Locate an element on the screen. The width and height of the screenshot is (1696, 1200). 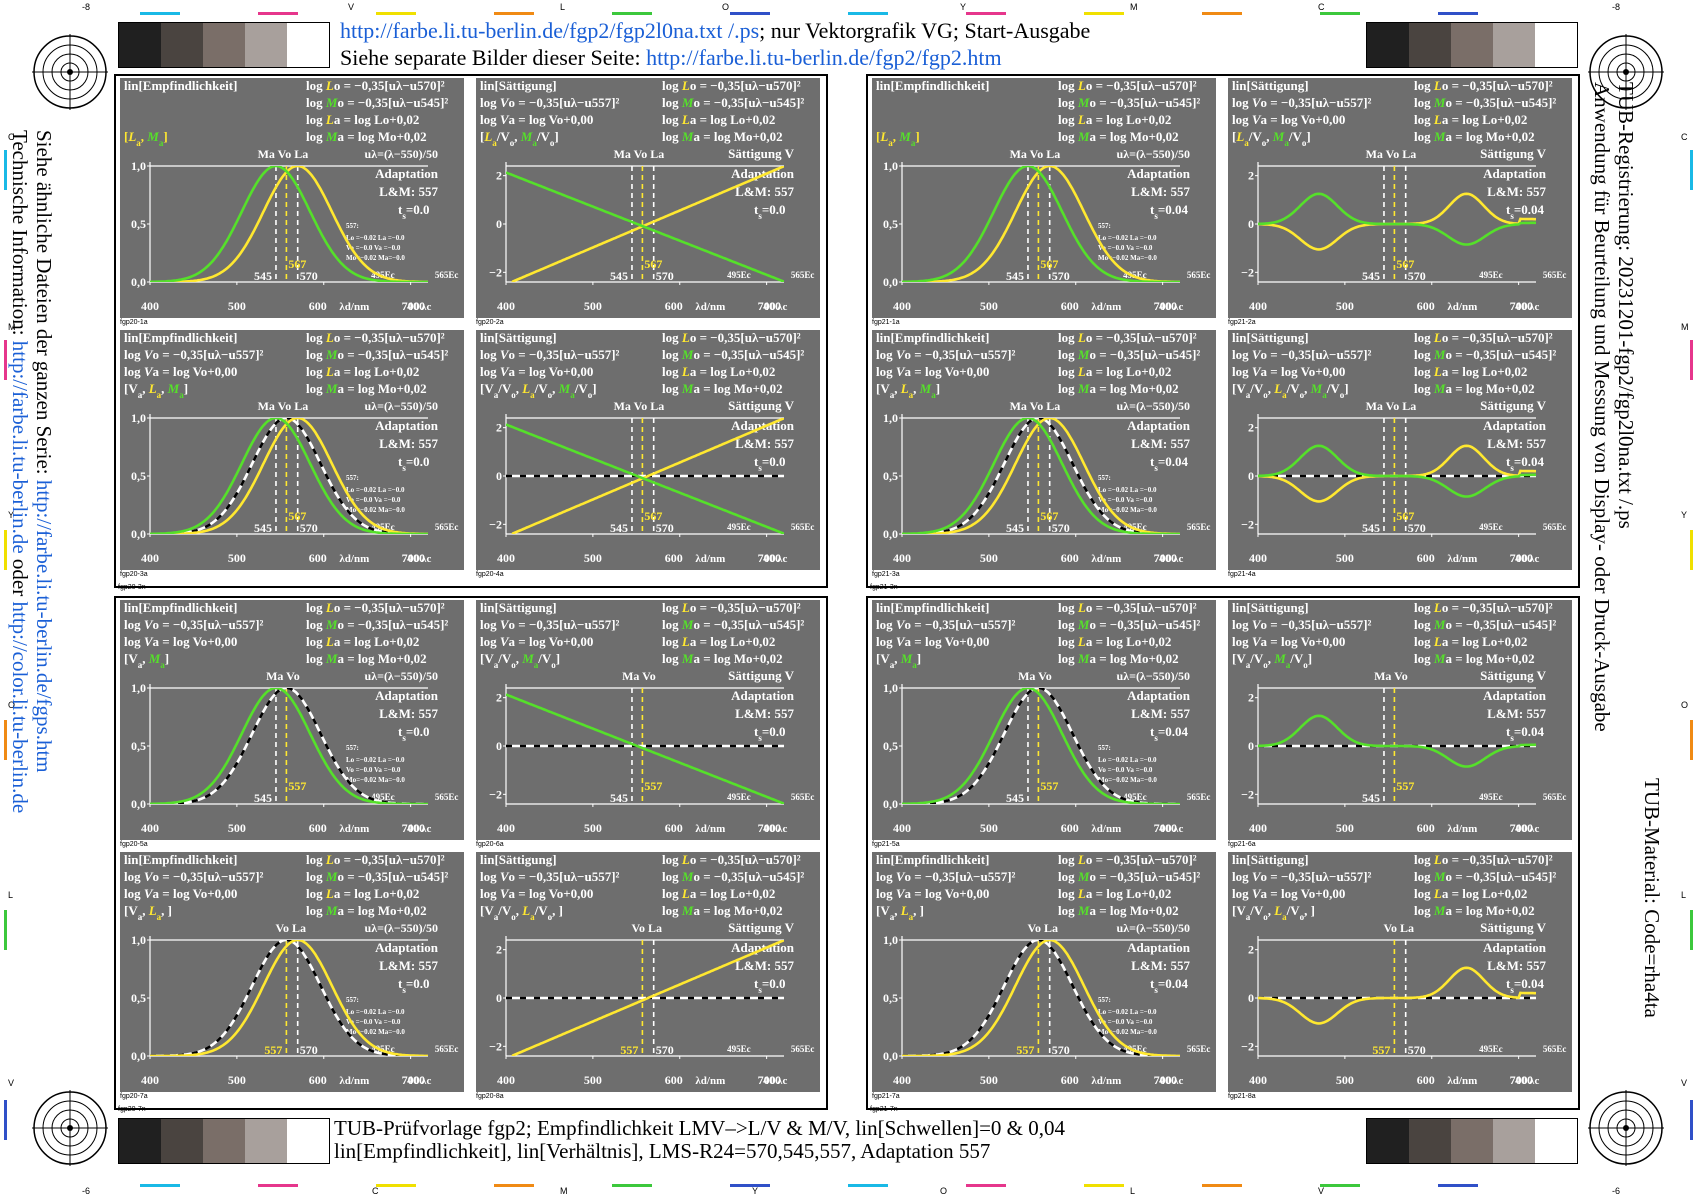
peak-label: Ma Vo La is located at coordinates (1391, 406).